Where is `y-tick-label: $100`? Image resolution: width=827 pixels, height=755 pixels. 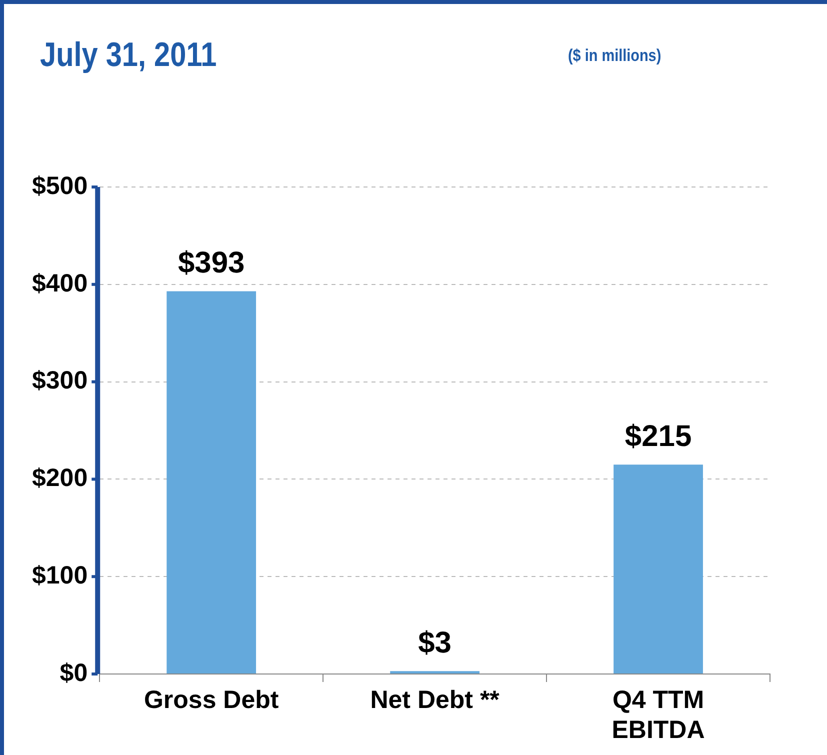
y-tick-label: $100 is located at coordinates (60, 575).